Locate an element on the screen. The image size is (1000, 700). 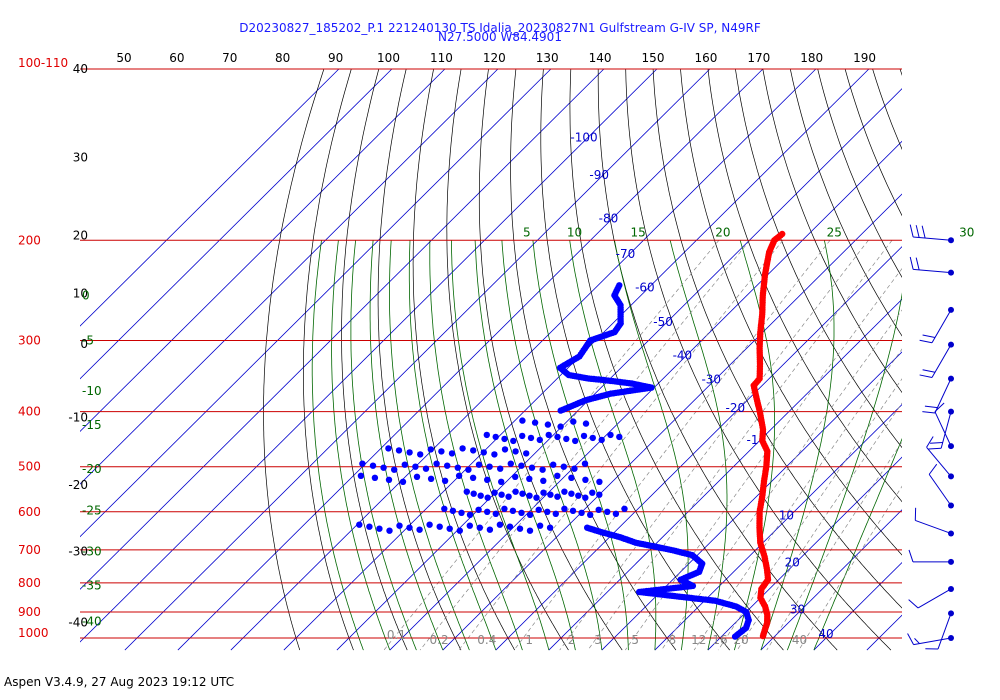
top-axis-label: 140 is located at coordinates (600, 58).